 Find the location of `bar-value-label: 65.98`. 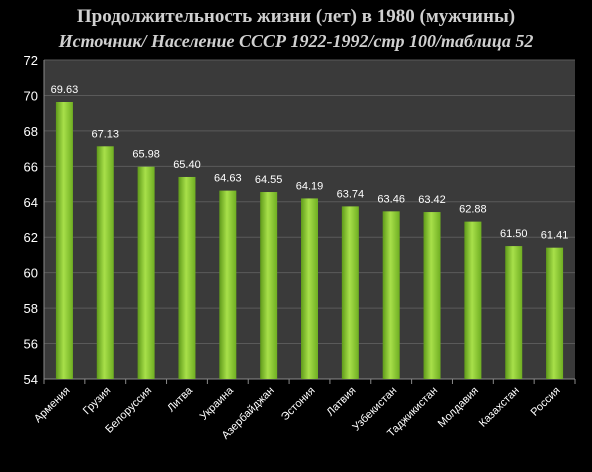

bar-value-label: 65.98 is located at coordinates (146, 155).